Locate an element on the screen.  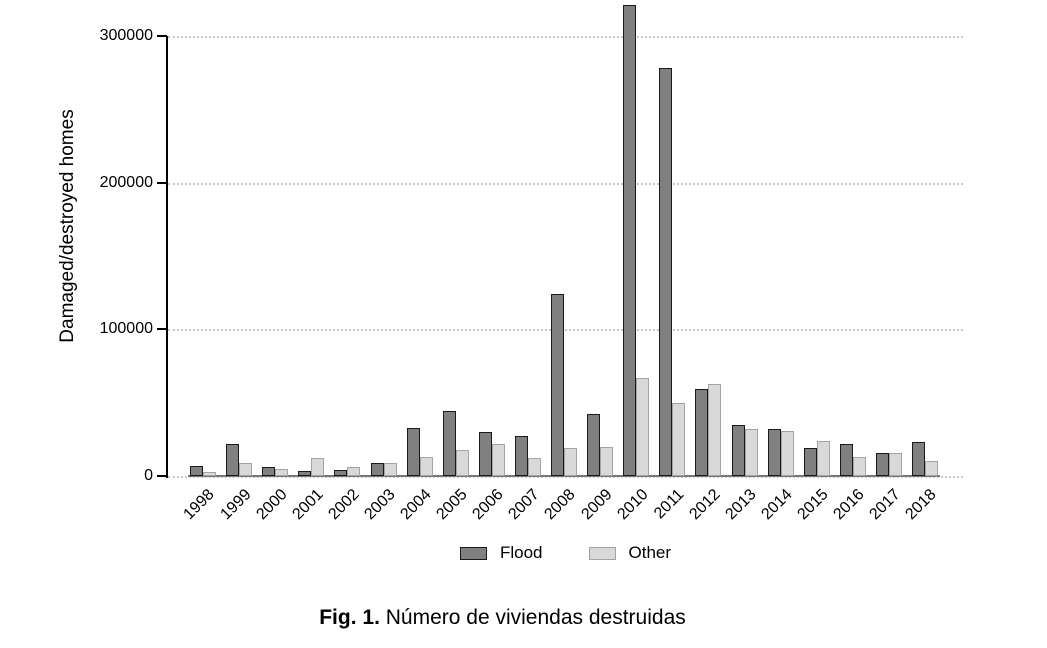
y-axis-line is located at coordinates (167, 257).